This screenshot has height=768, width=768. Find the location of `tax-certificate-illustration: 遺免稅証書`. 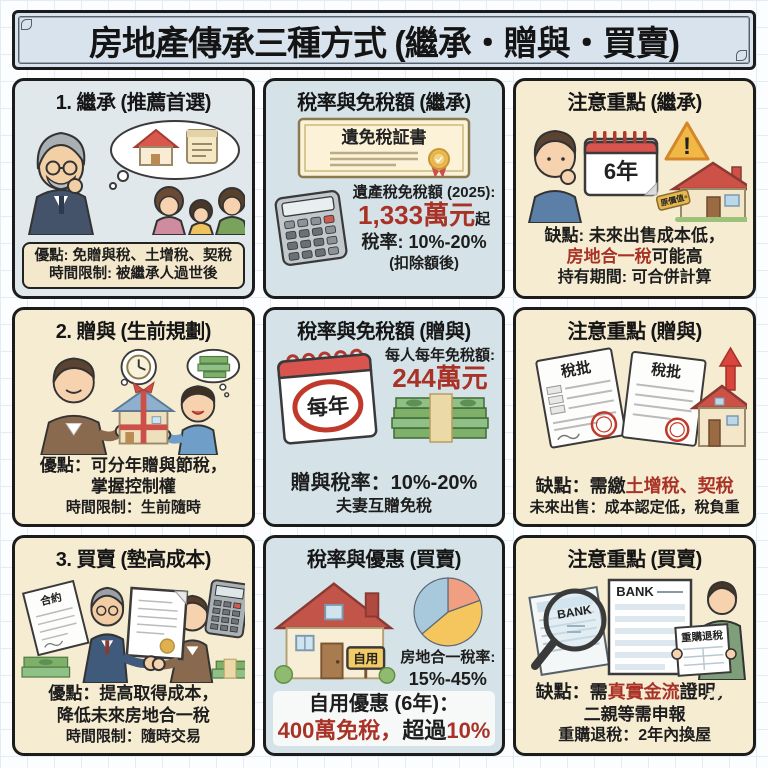

tax-certificate-illustration: 遺免稅証書 is located at coordinates (384, 148).